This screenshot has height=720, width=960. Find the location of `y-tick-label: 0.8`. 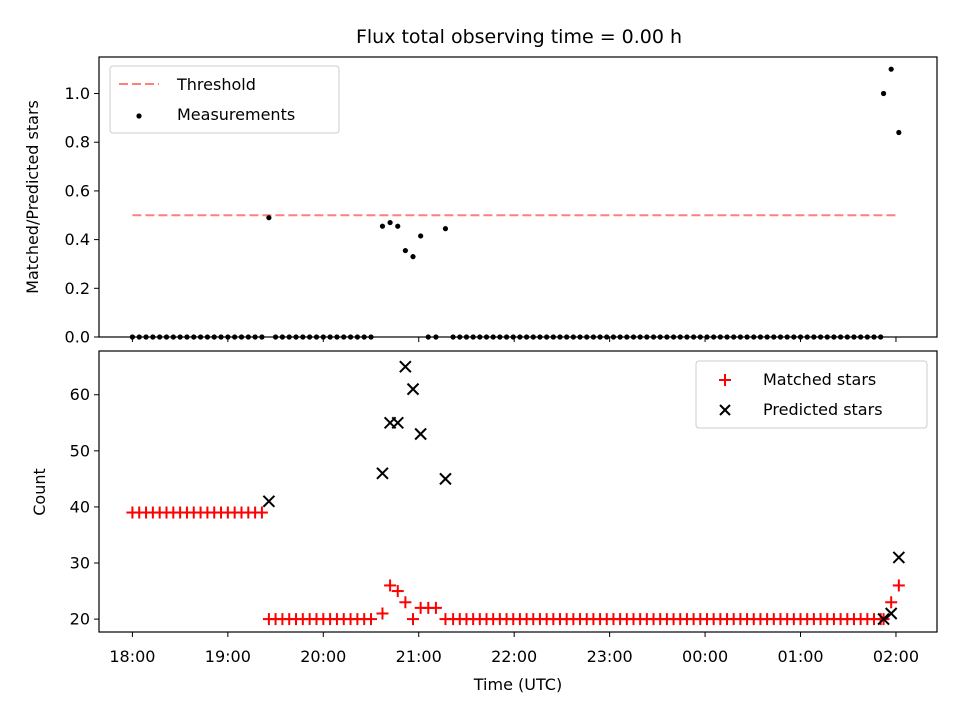

y-tick-label: 0.8 is located at coordinates (77, 142).